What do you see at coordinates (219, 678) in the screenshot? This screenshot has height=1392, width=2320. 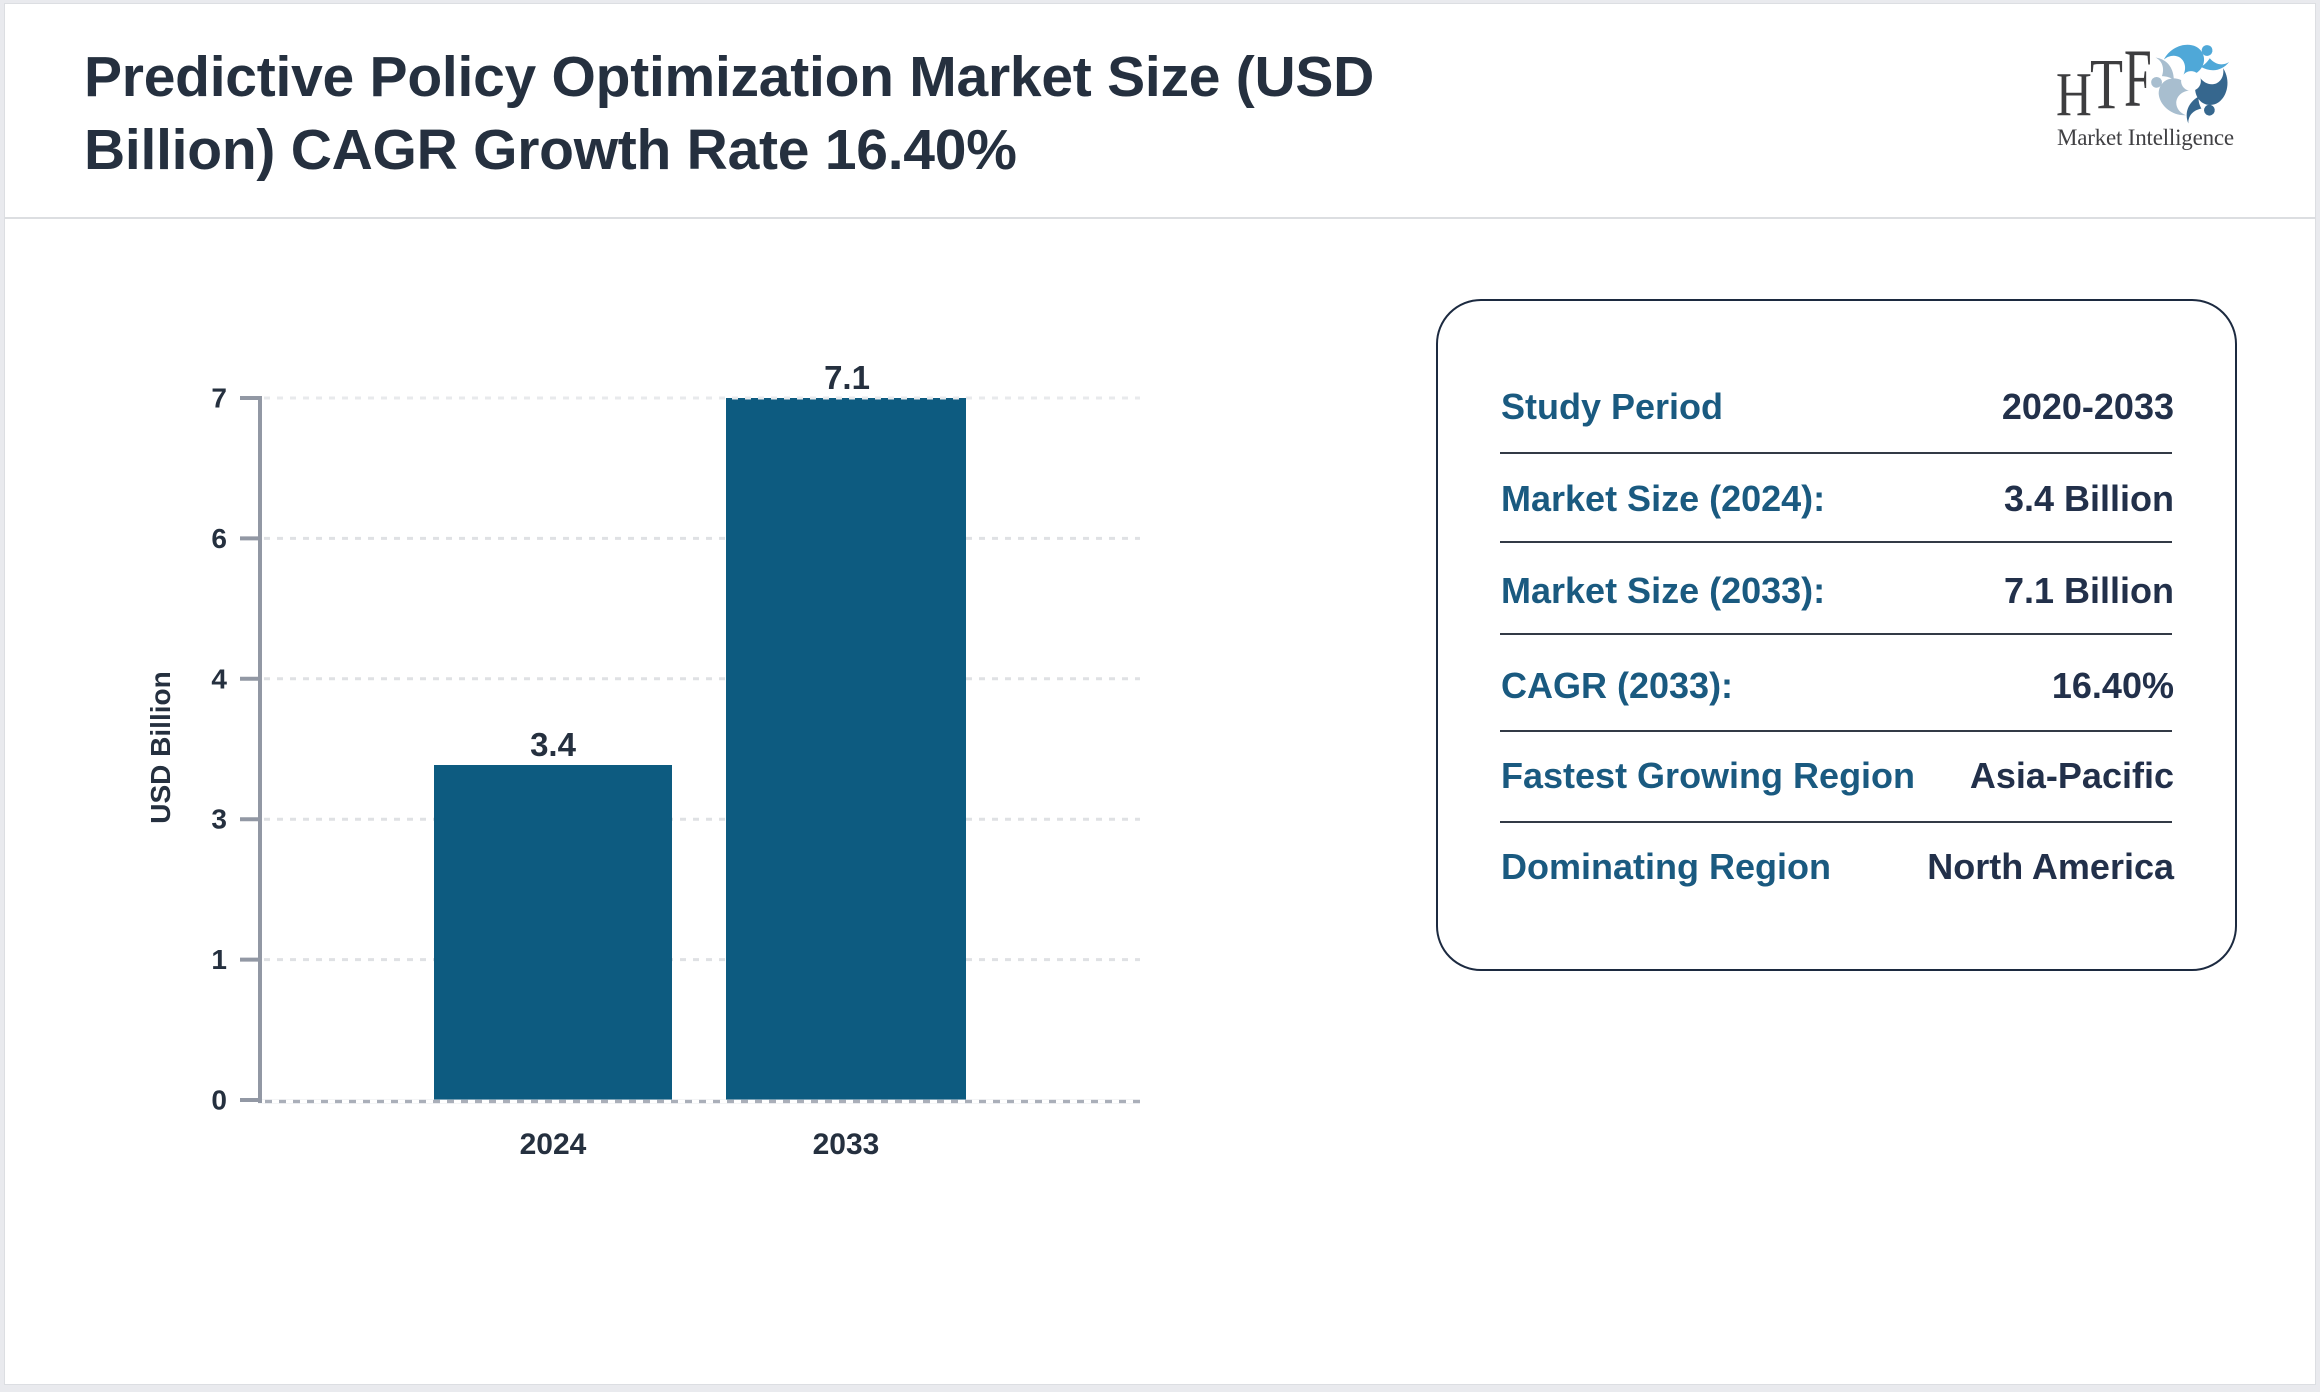 I see `svg-text: 4` at bounding box center [219, 678].